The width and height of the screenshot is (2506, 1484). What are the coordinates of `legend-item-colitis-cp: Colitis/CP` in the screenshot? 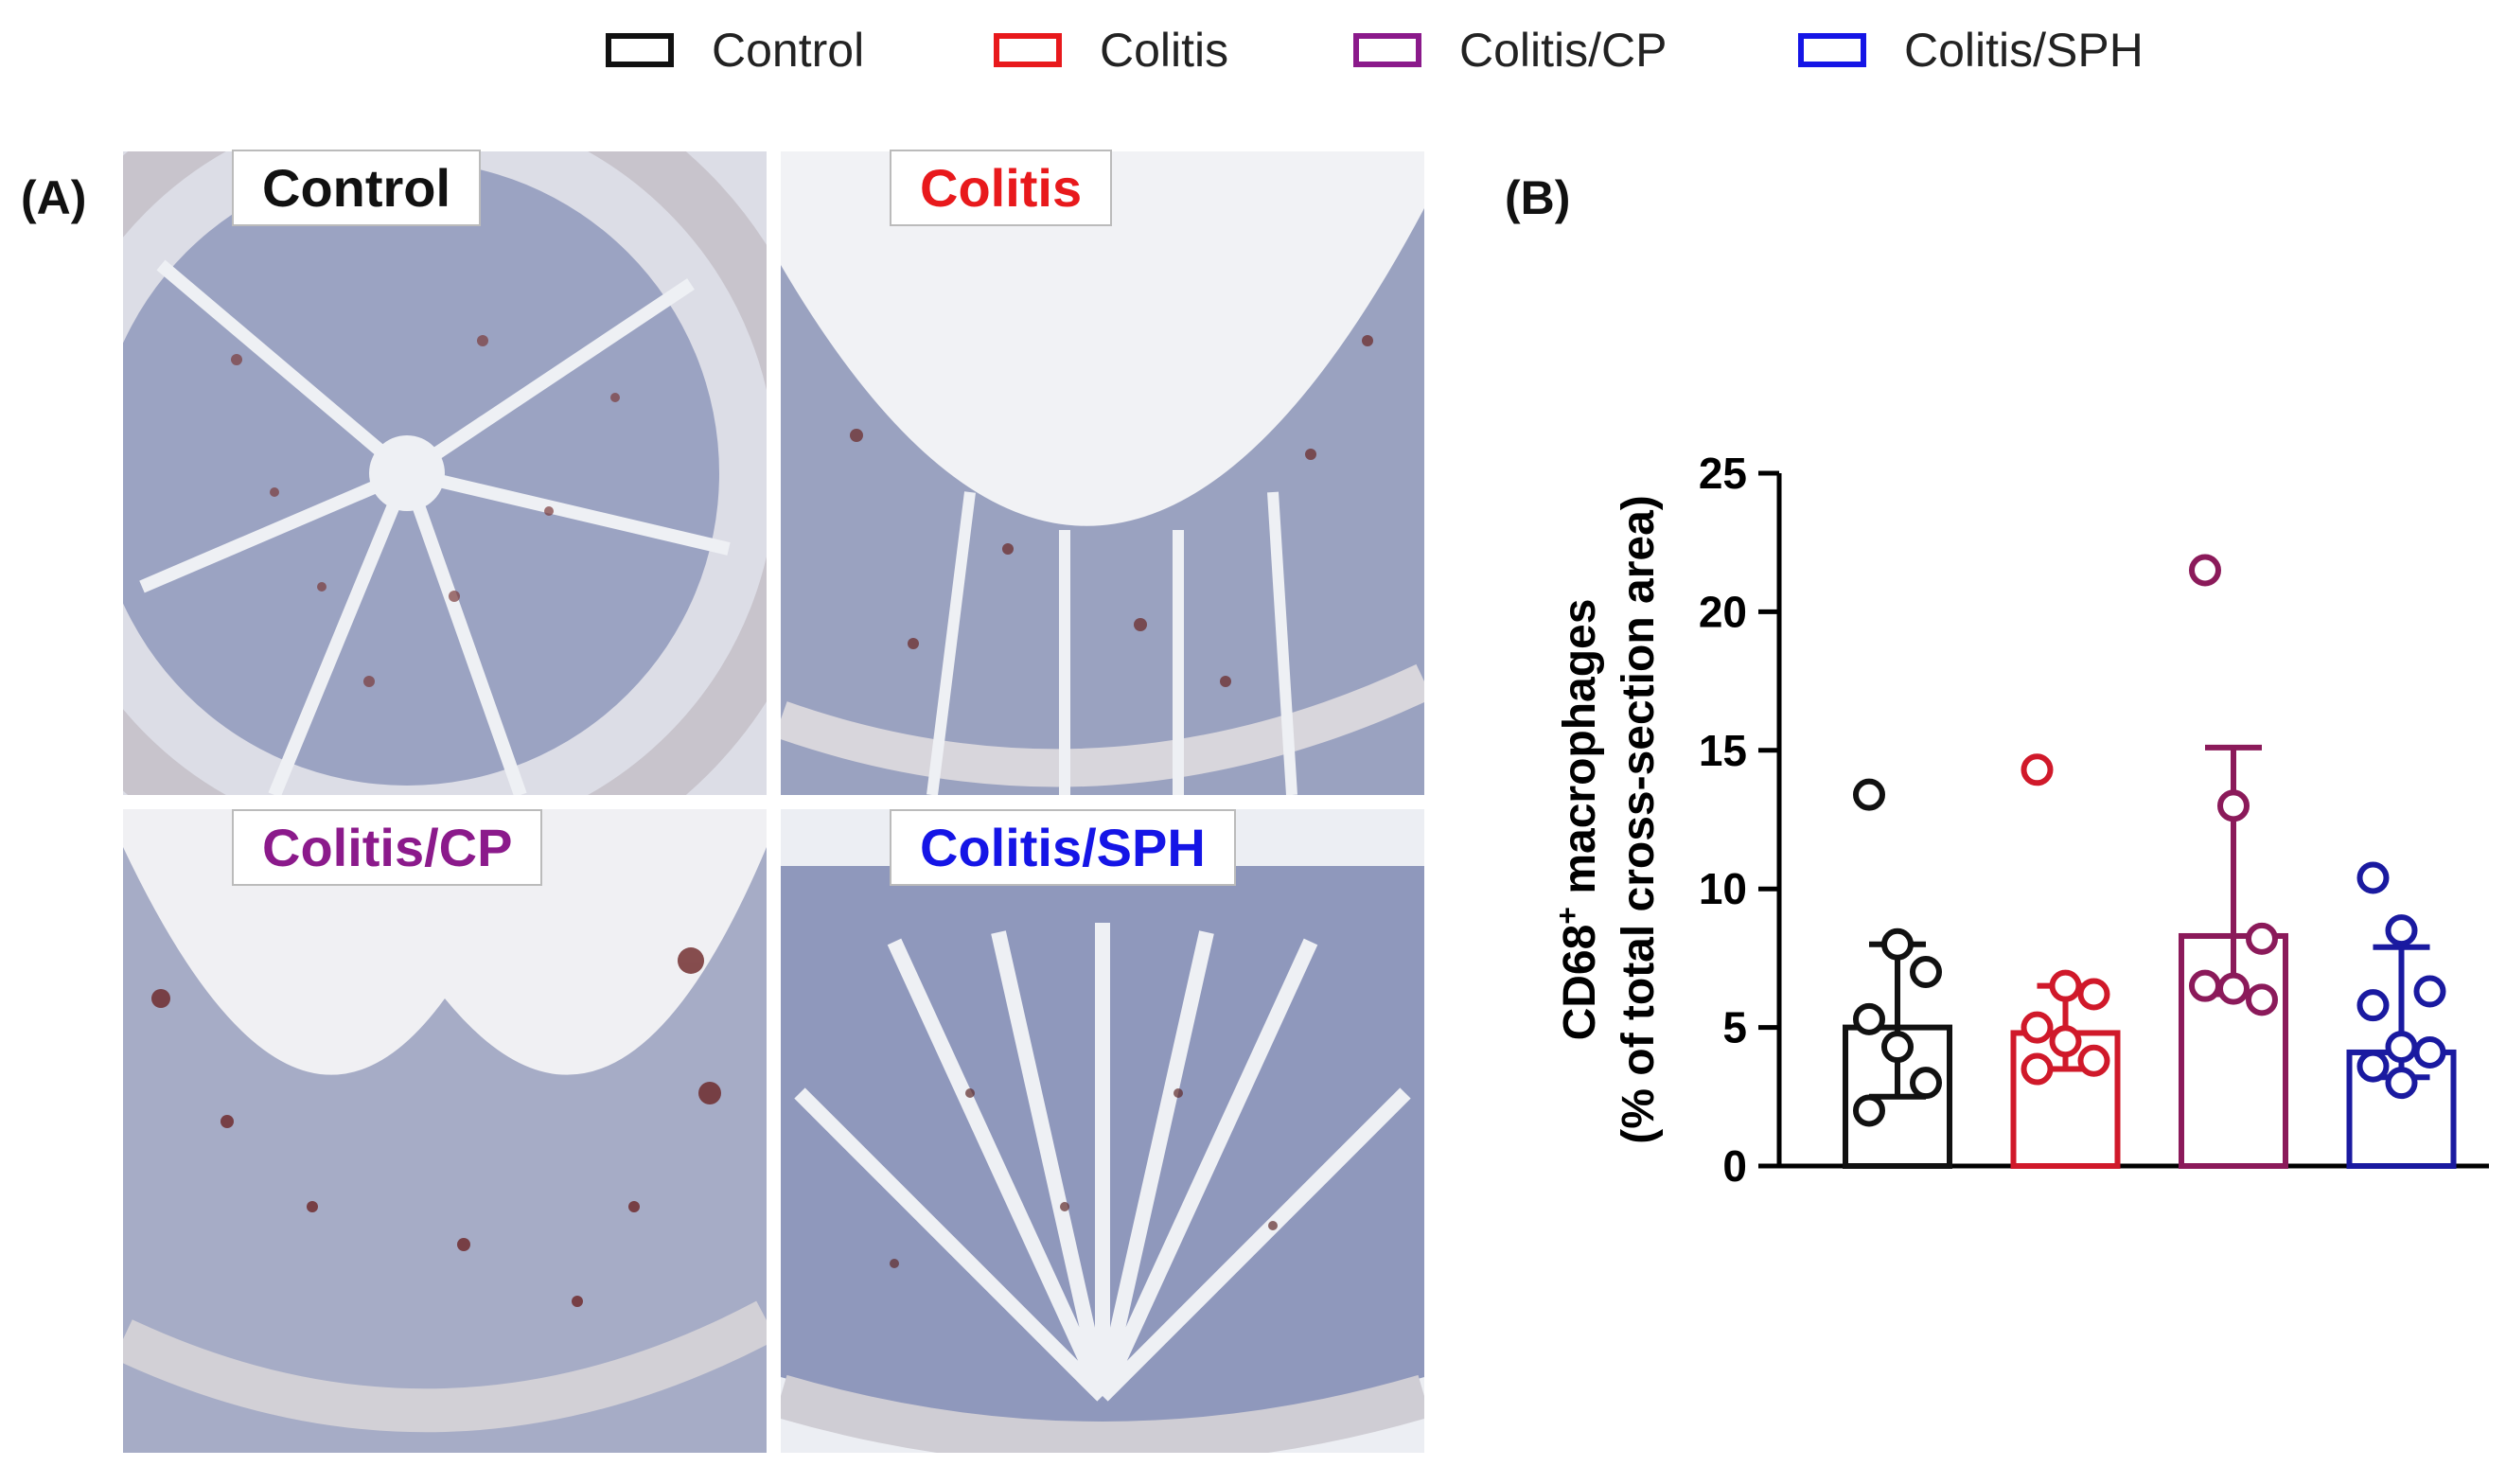 It's located at (1510, 50).